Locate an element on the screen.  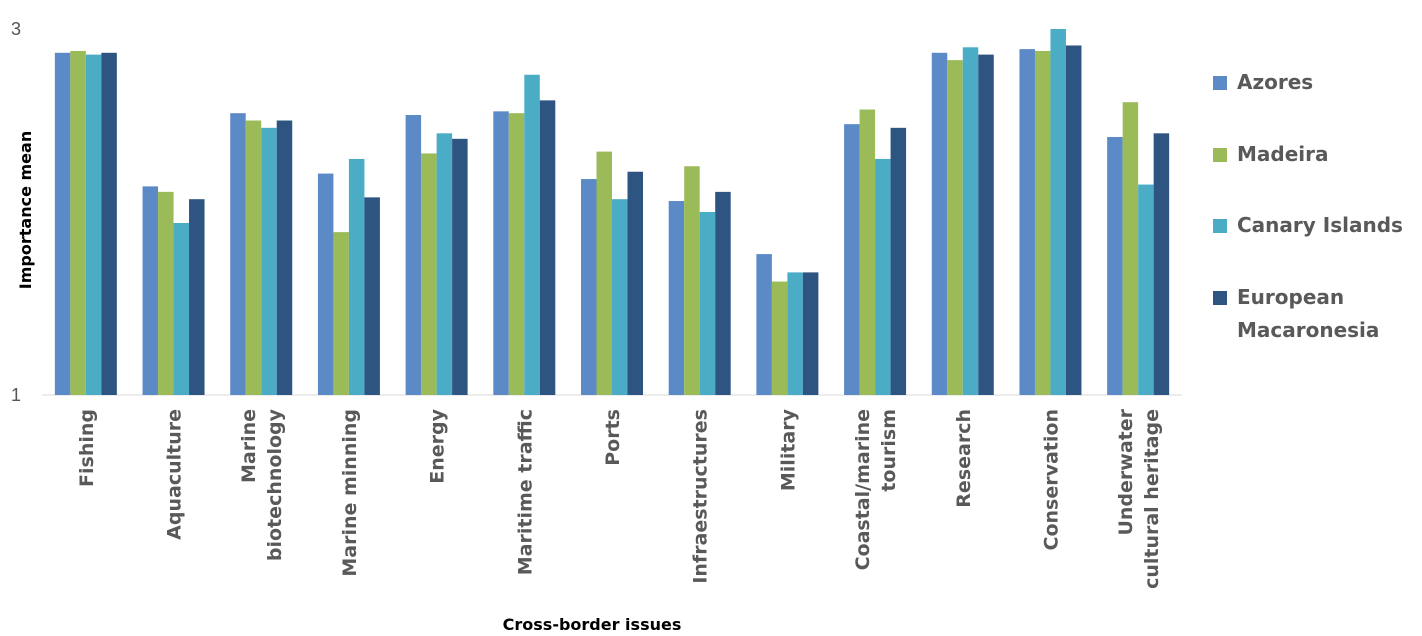
x-tick-label: biotechnology is located at coordinates (275, 484).